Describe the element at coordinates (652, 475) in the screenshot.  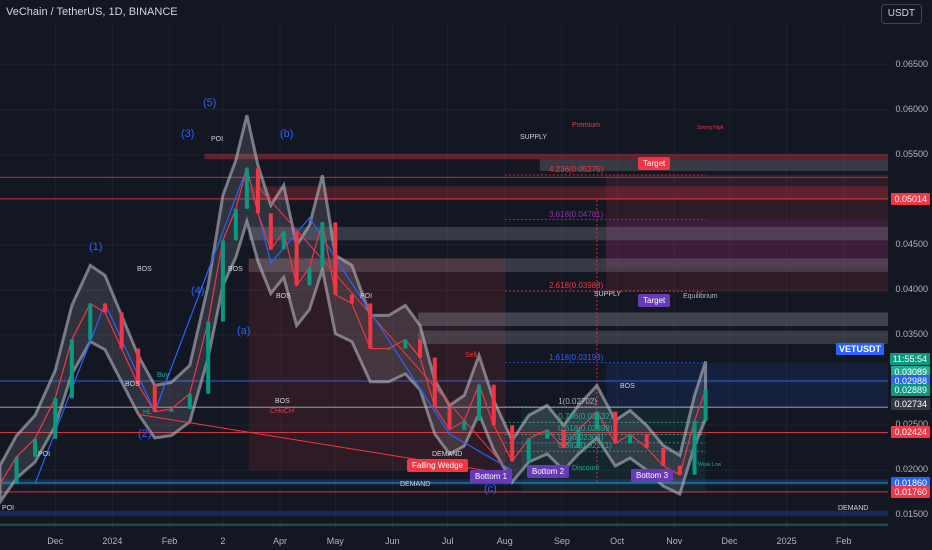
I see `bottom-3-box: Bottom 3` at that location.